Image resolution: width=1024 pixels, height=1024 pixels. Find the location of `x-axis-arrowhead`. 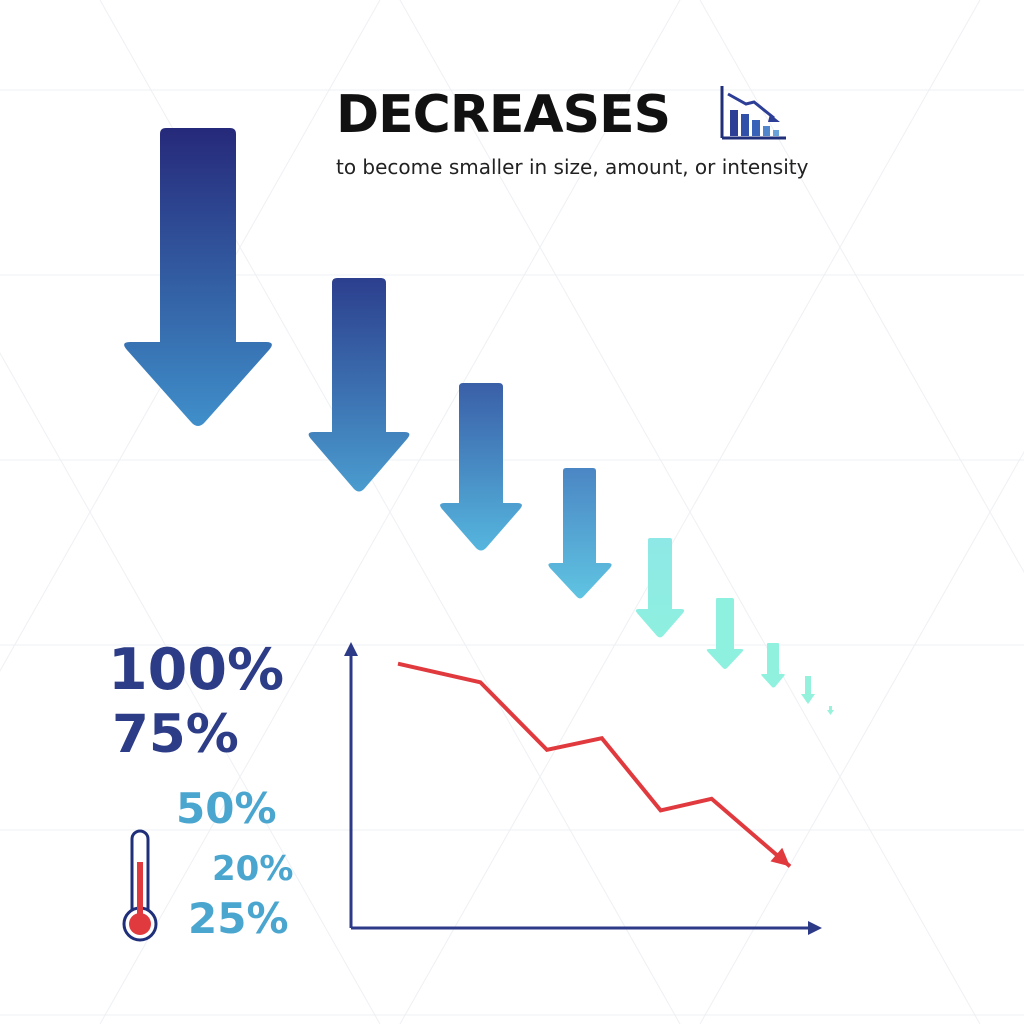

x-axis-arrowhead is located at coordinates (815, 928).